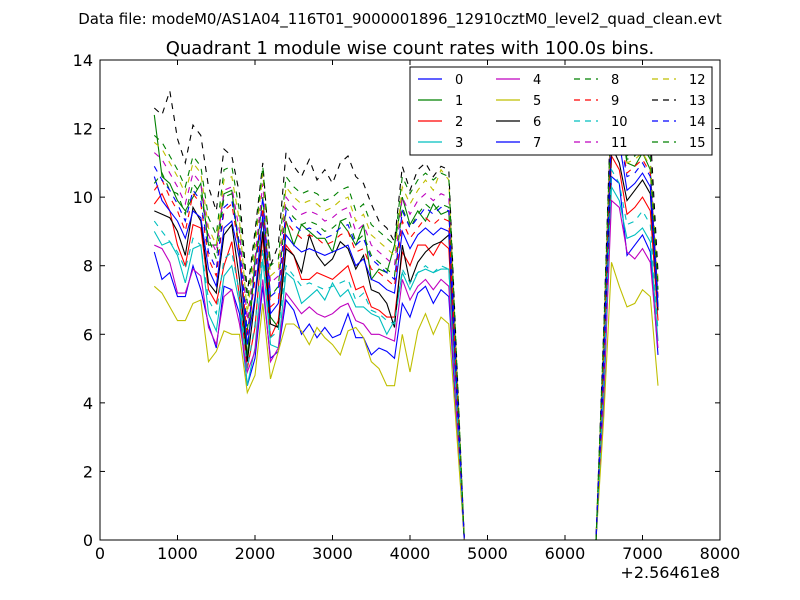 The image size is (800, 600). Describe the element at coordinates (537, 143) in the screenshot. I see `legend-label-7: 7` at that location.